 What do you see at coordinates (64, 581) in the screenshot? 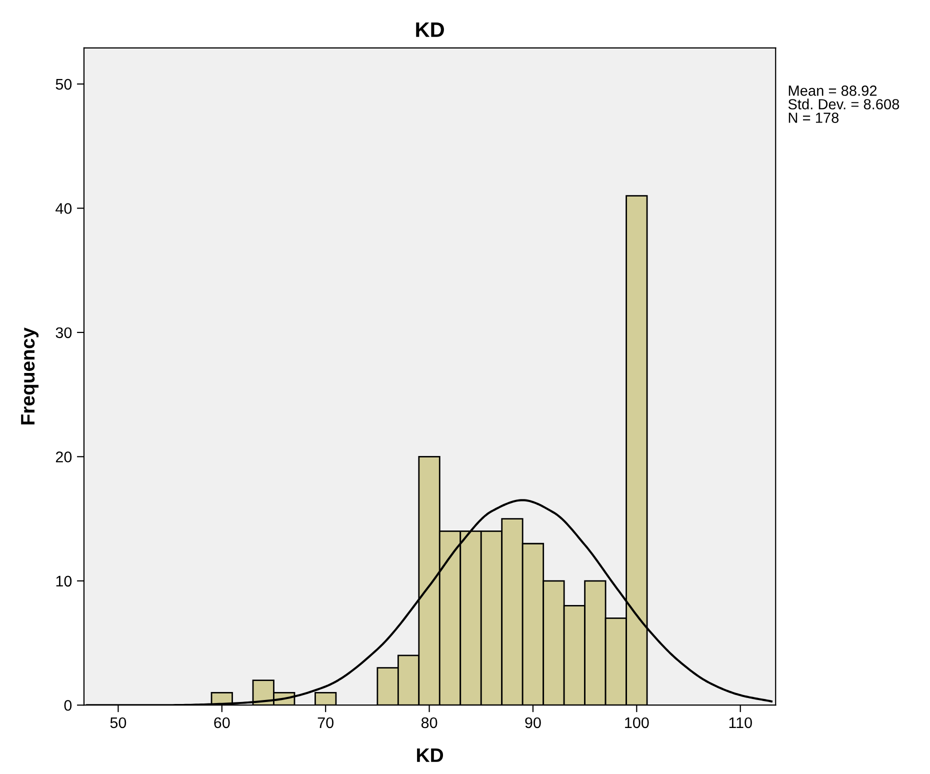
I see `y-tick-label: 10` at bounding box center [64, 581].